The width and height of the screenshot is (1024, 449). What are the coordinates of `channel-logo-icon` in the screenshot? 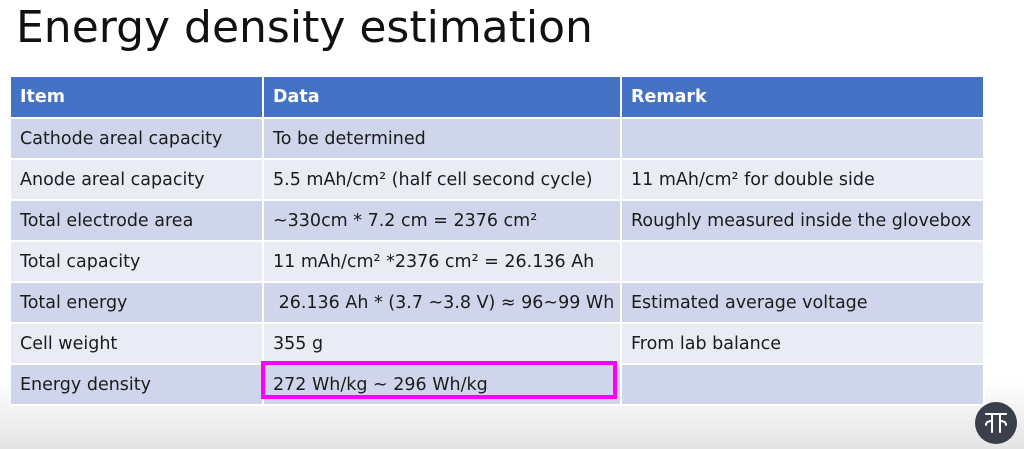 It's located at (996, 423).